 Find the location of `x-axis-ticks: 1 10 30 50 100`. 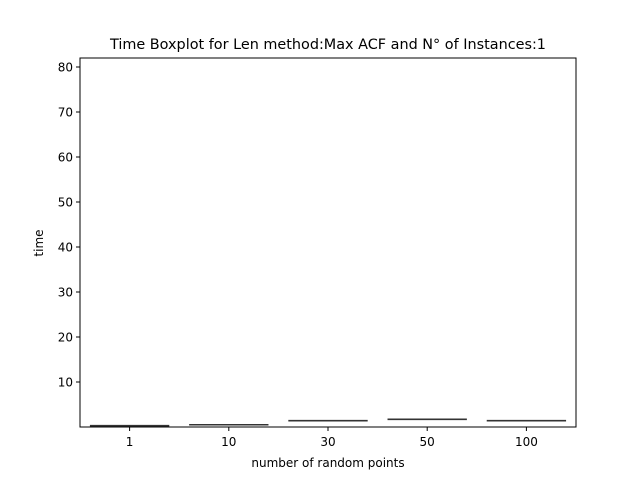

x-axis-ticks: 1 10 30 50 100 is located at coordinates (332, 438).